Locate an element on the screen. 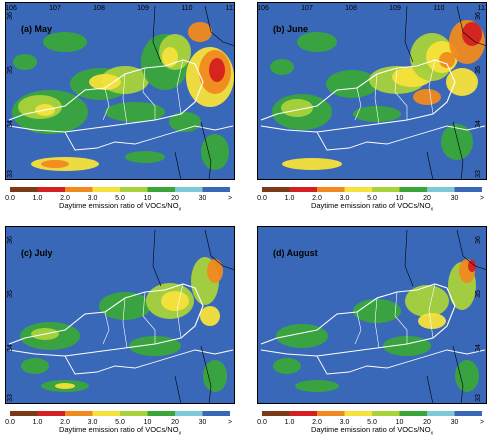 The width and height of the screenshot is (500, 443). latitude-tick-label: 33 is located at coordinates (478, 174).